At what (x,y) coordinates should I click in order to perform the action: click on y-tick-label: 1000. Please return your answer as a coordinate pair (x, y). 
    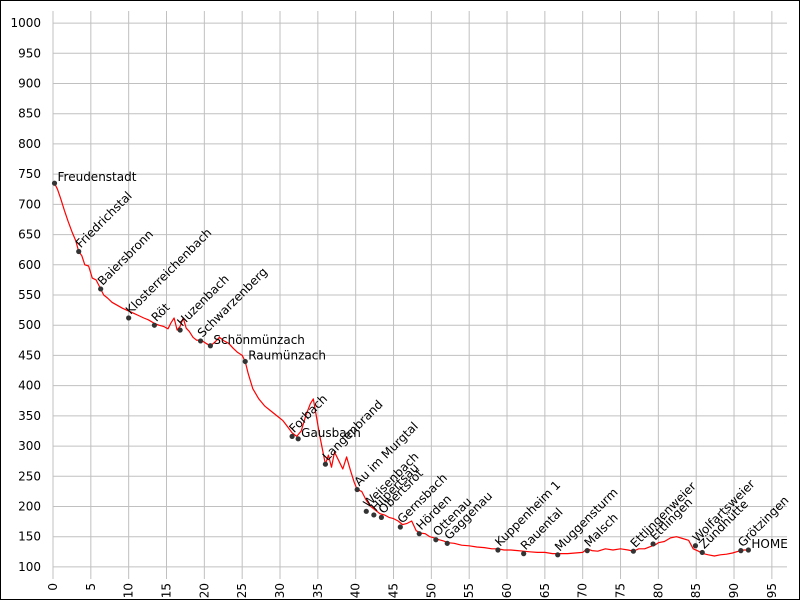
    Looking at the image, I should click on (25, 23).